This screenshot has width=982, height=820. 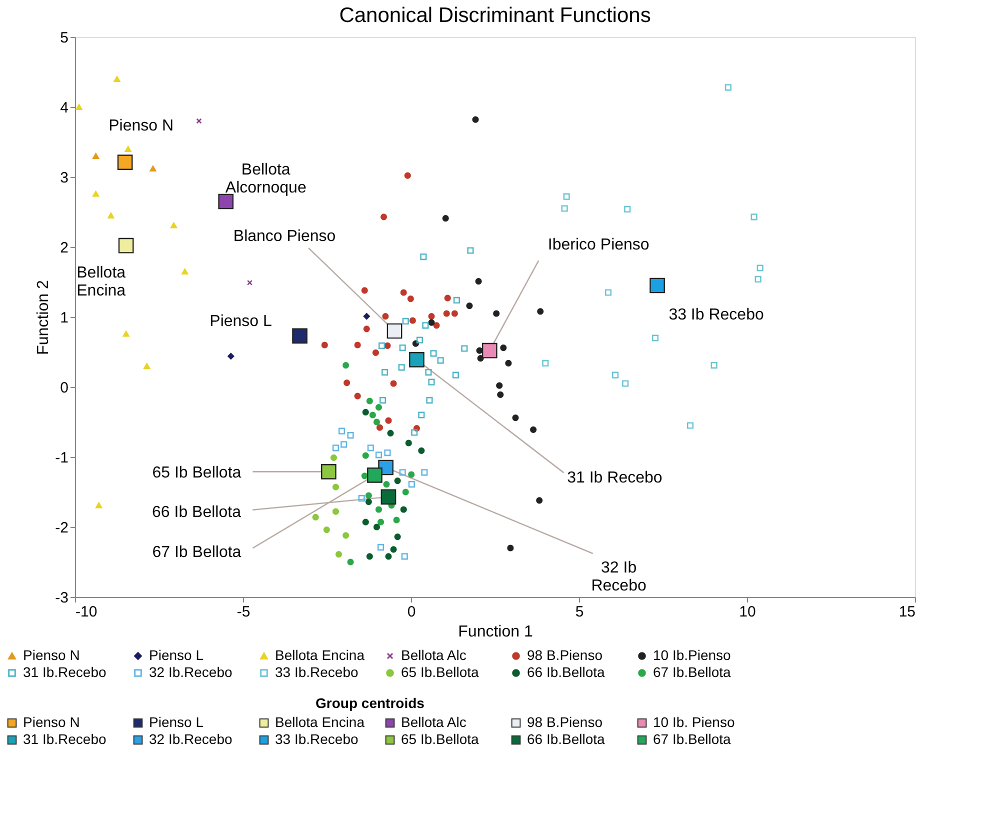 What do you see at coordinates (43, 317) in the screenshot?
I see `y-axis-title: Function 2` at bounding box center [43, 317].